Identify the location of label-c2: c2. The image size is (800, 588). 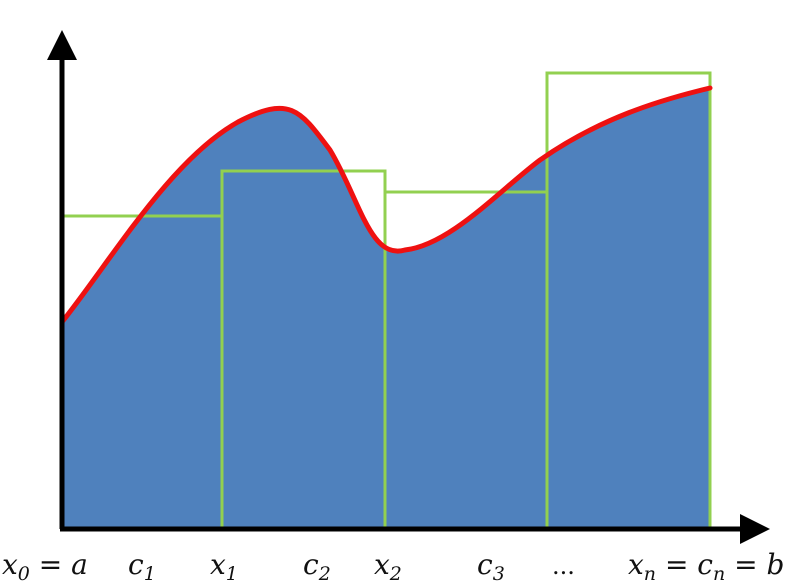
(317, 566).